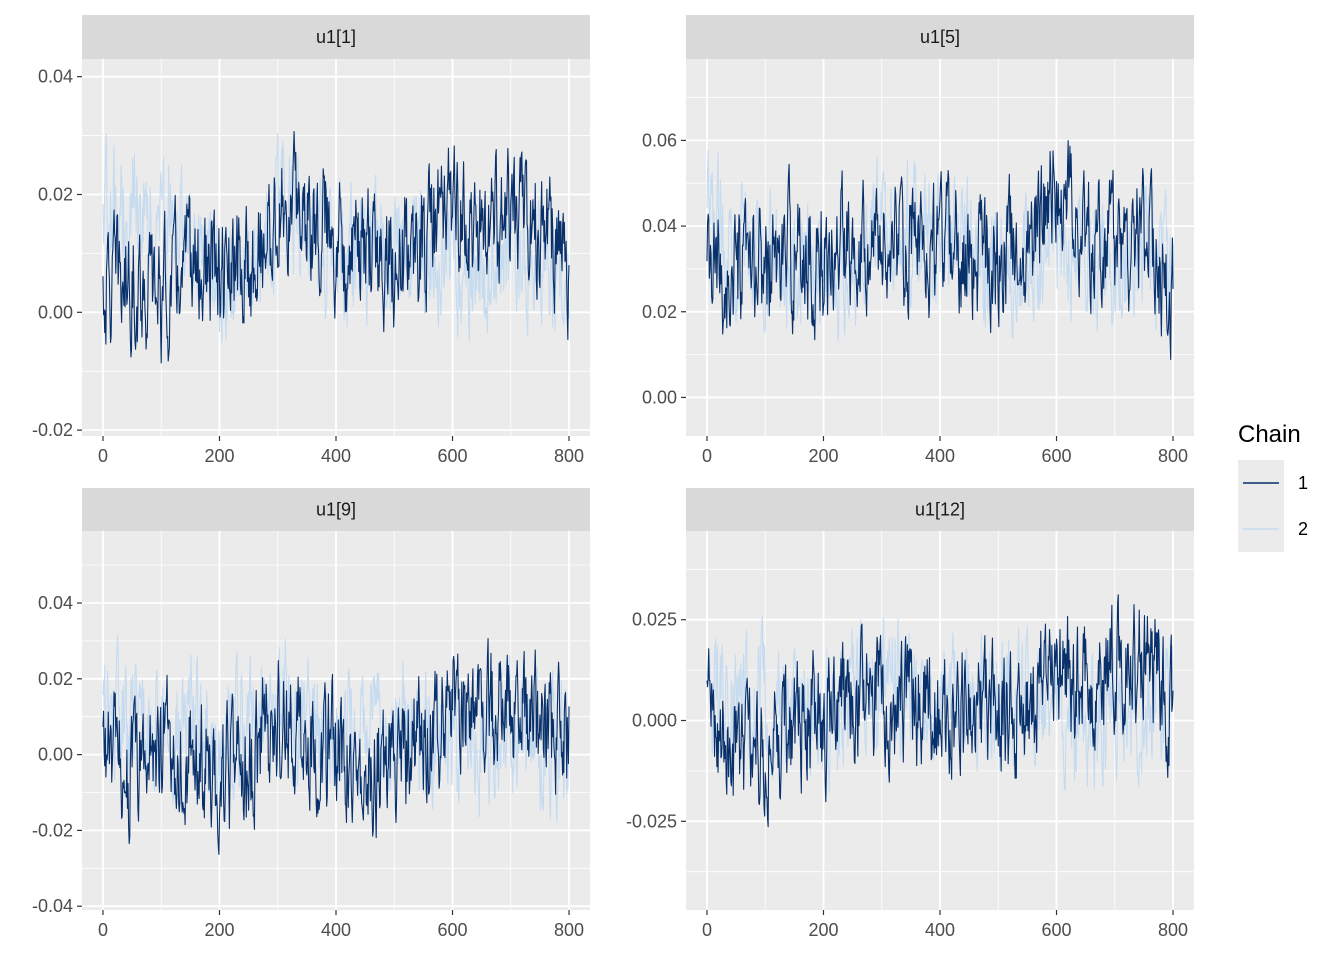  Describe the element at coordinates (1273, 486) in the screenshot. I see `legend: Chain 1 2` at that location.